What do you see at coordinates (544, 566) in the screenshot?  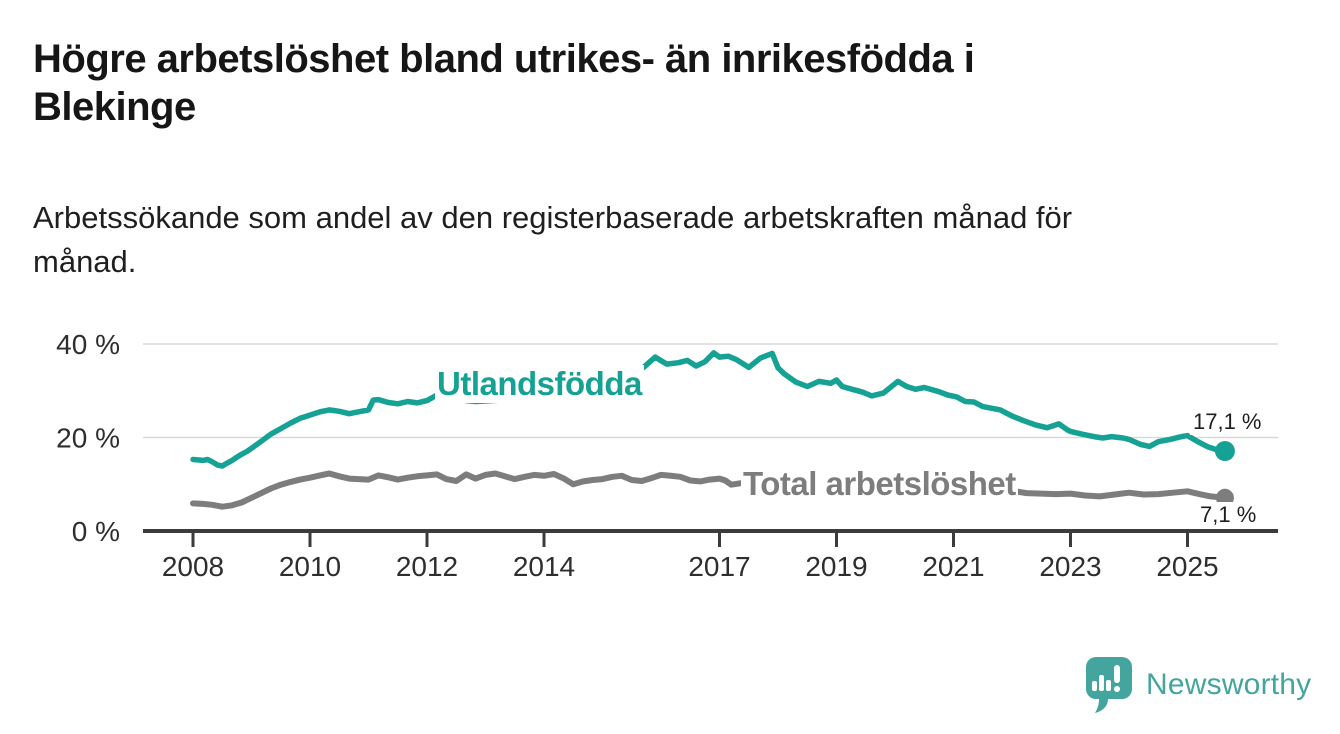 I see `x-tick-label-2014: 2014` at bounding box center [544, 566].